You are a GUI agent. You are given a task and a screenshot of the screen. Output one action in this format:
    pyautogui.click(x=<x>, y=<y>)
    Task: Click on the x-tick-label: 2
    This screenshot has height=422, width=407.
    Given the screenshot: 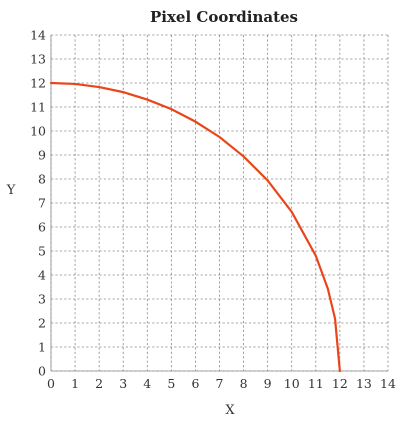 What is the action you would take?
    pyautogui.click(x=99, y=383)
    